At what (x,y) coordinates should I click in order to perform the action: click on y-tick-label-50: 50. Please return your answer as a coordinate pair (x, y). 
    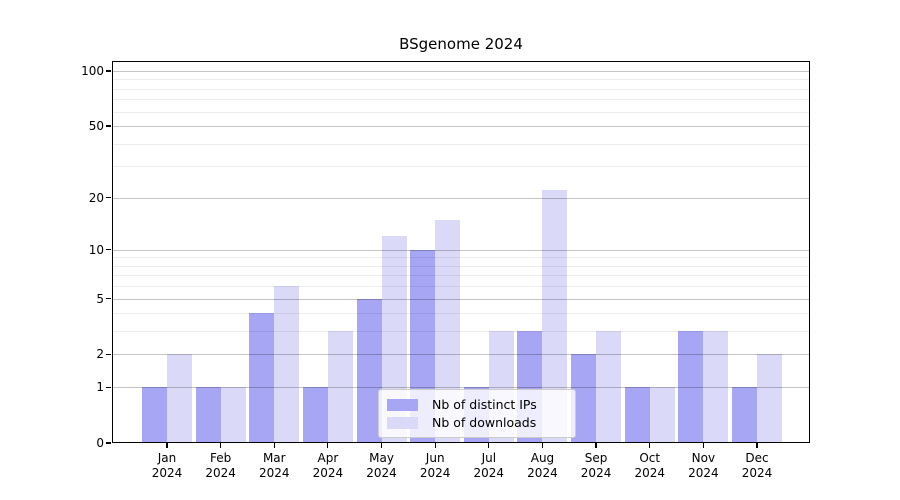
    Looking at the image, I should click on (96, 126).